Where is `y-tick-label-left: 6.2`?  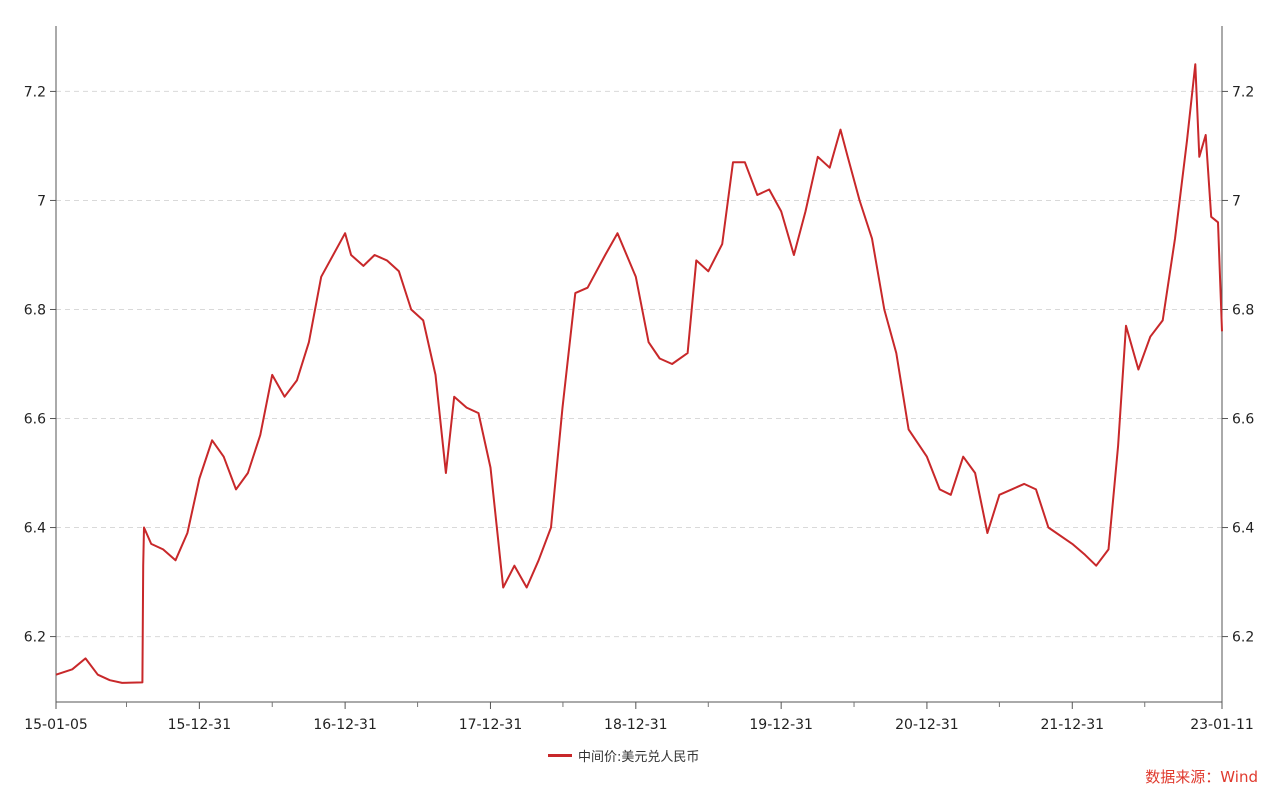
y-tick-label-left: 6.2 is located at coordinates (35, 638).